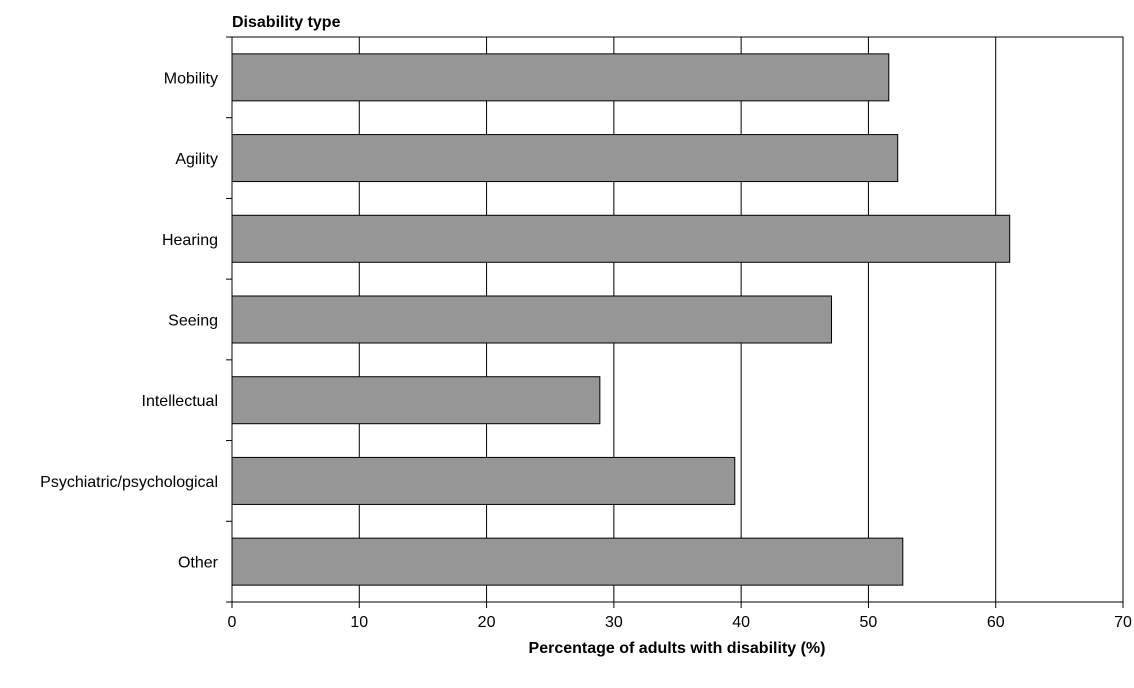 This screenshot has width=1134, height=688. What do you see at coordinates (190, 240) in the screenshot?
I see `category-label: Hearing` at bounding box center [190, 240].